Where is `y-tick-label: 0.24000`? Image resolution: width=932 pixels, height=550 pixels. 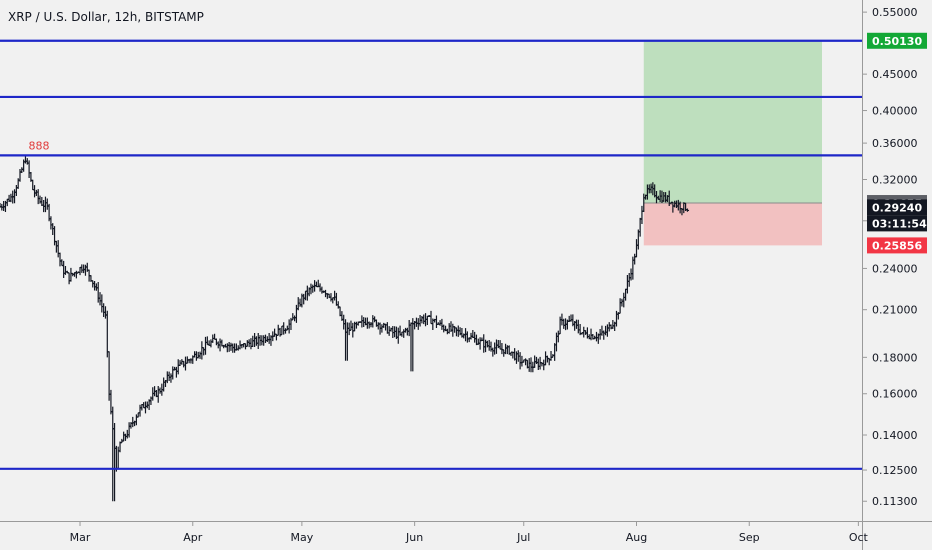 y-tick-label: 0.24000 is located at coordinates (895, 268).